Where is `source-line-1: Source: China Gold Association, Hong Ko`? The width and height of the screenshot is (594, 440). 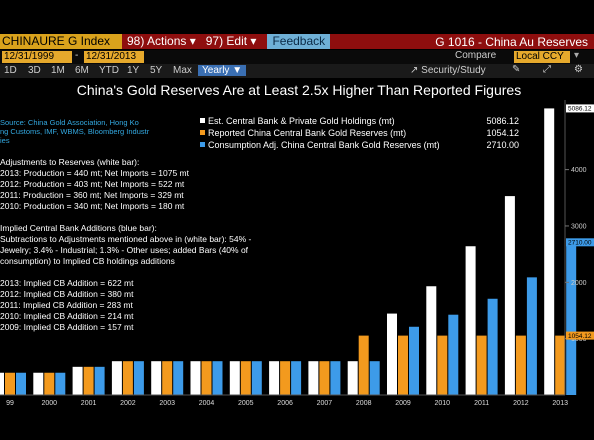
source-line-1: Source: China Gold Association, Hong Ko is located at coordinates (69, 122).